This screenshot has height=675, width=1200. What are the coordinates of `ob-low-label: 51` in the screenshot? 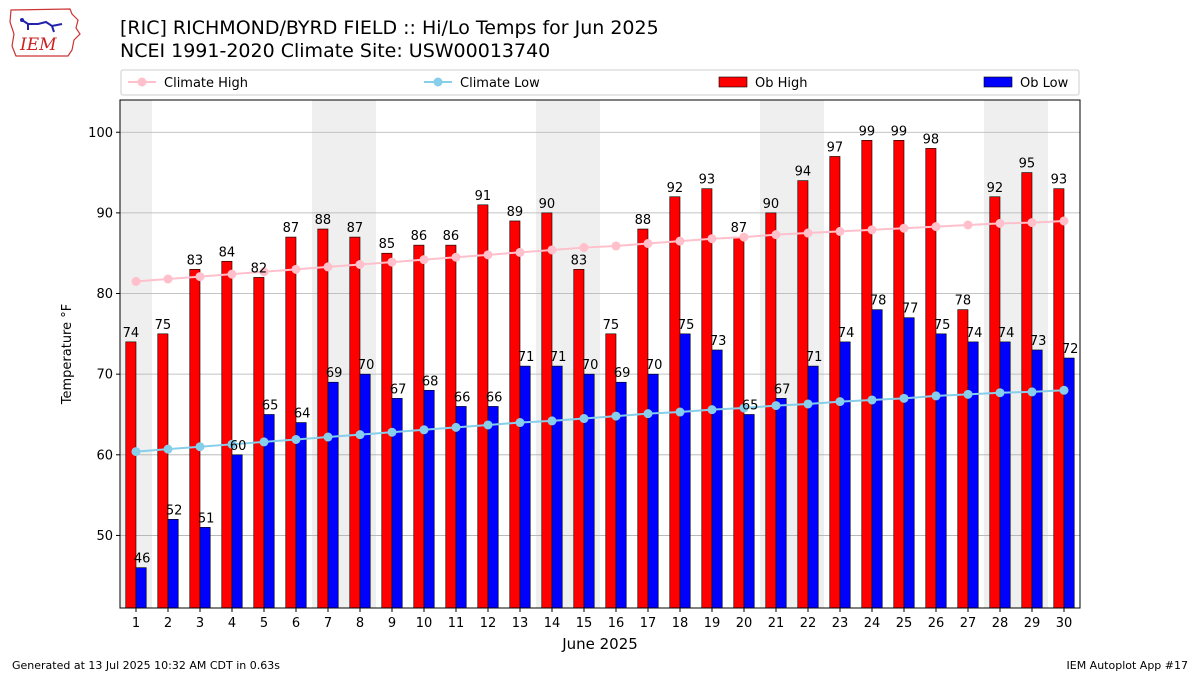 It's located at (206, 518).